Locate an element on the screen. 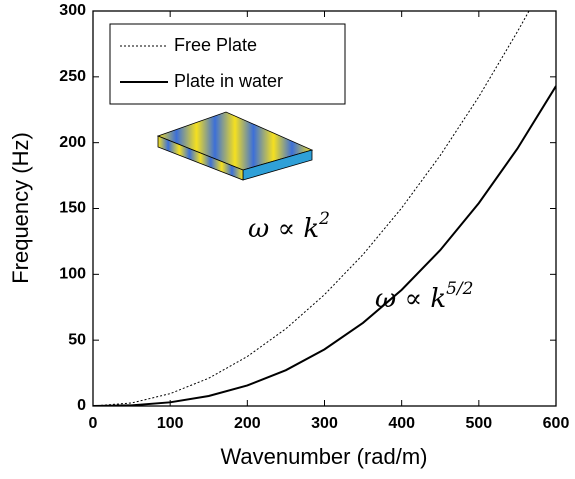 The image size is (575, 479). y-tick-label: 250 is located at coordinates (72, 76).